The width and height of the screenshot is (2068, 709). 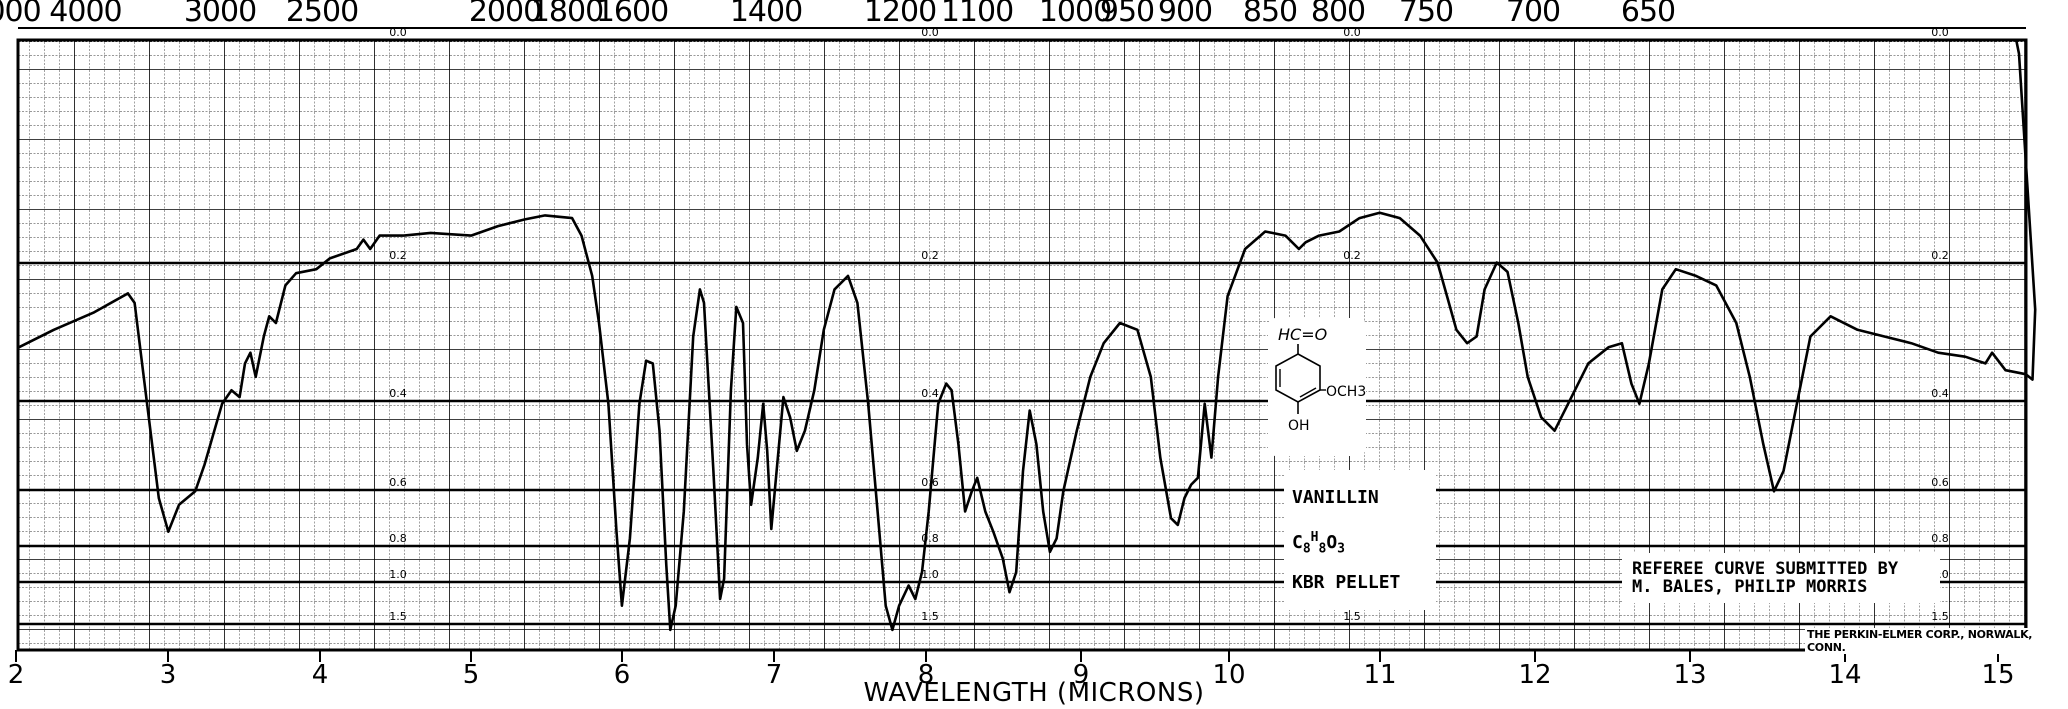 I want to click on wavenumber-label: 3000, so click(x=220, y=14).